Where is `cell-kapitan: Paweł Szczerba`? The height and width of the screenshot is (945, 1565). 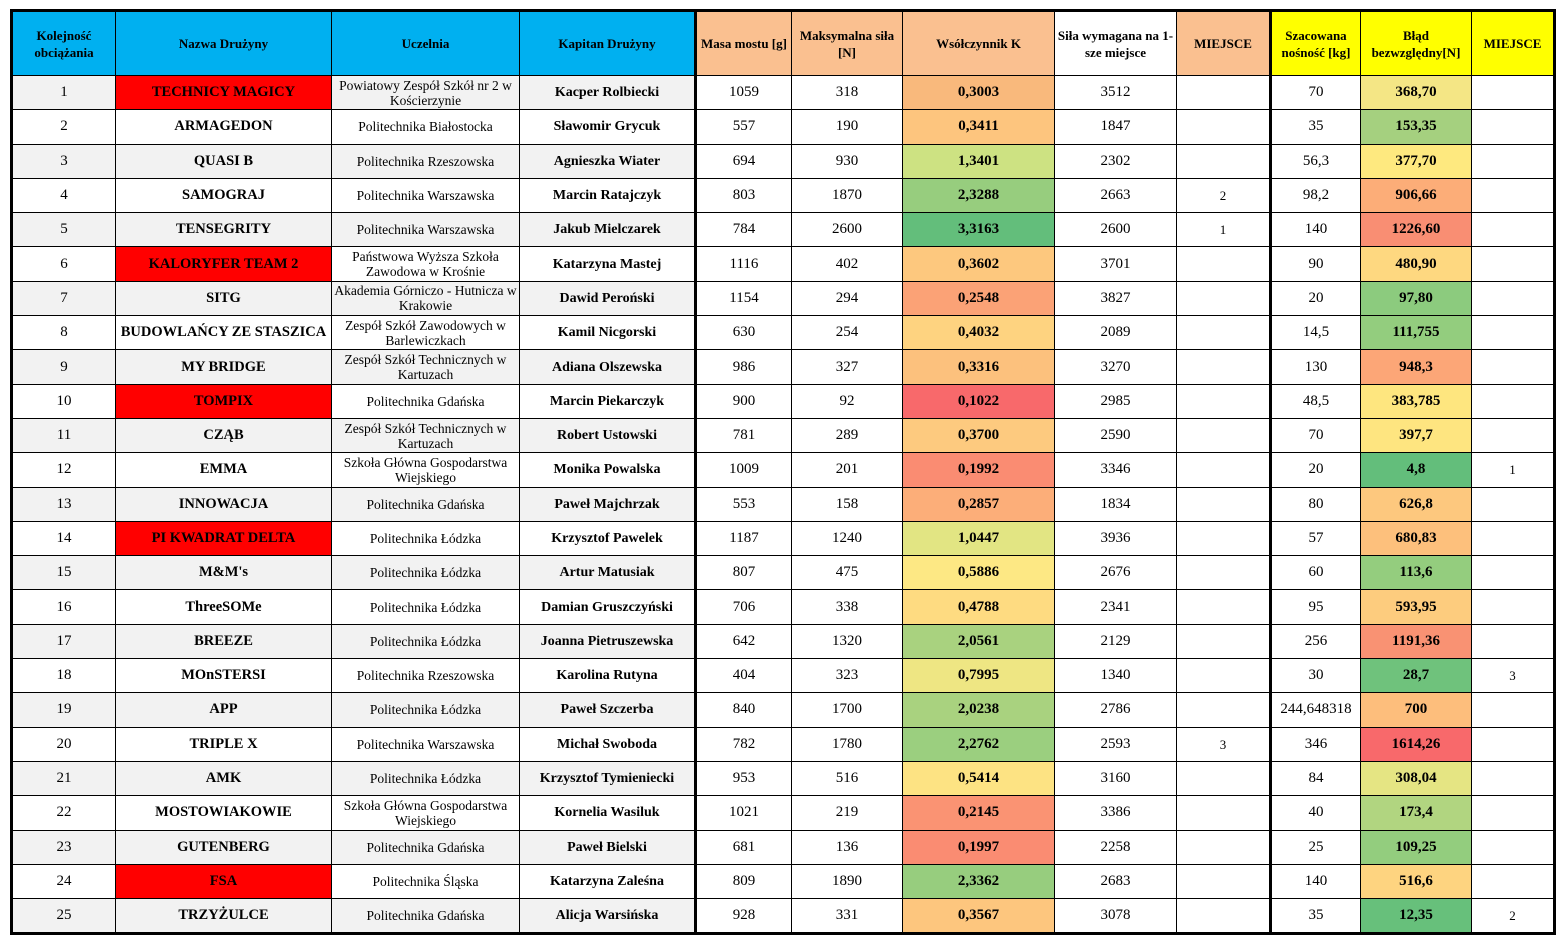
cell-kapitan: Paweł Szczerba is located at coordinates (608, 710).